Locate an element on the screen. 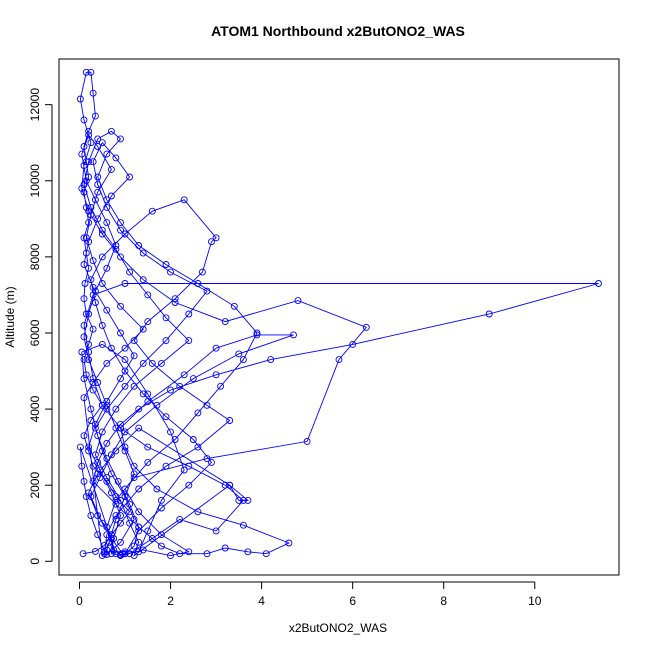  y-tick-label: 6000 is located at coordinates (35, 332).